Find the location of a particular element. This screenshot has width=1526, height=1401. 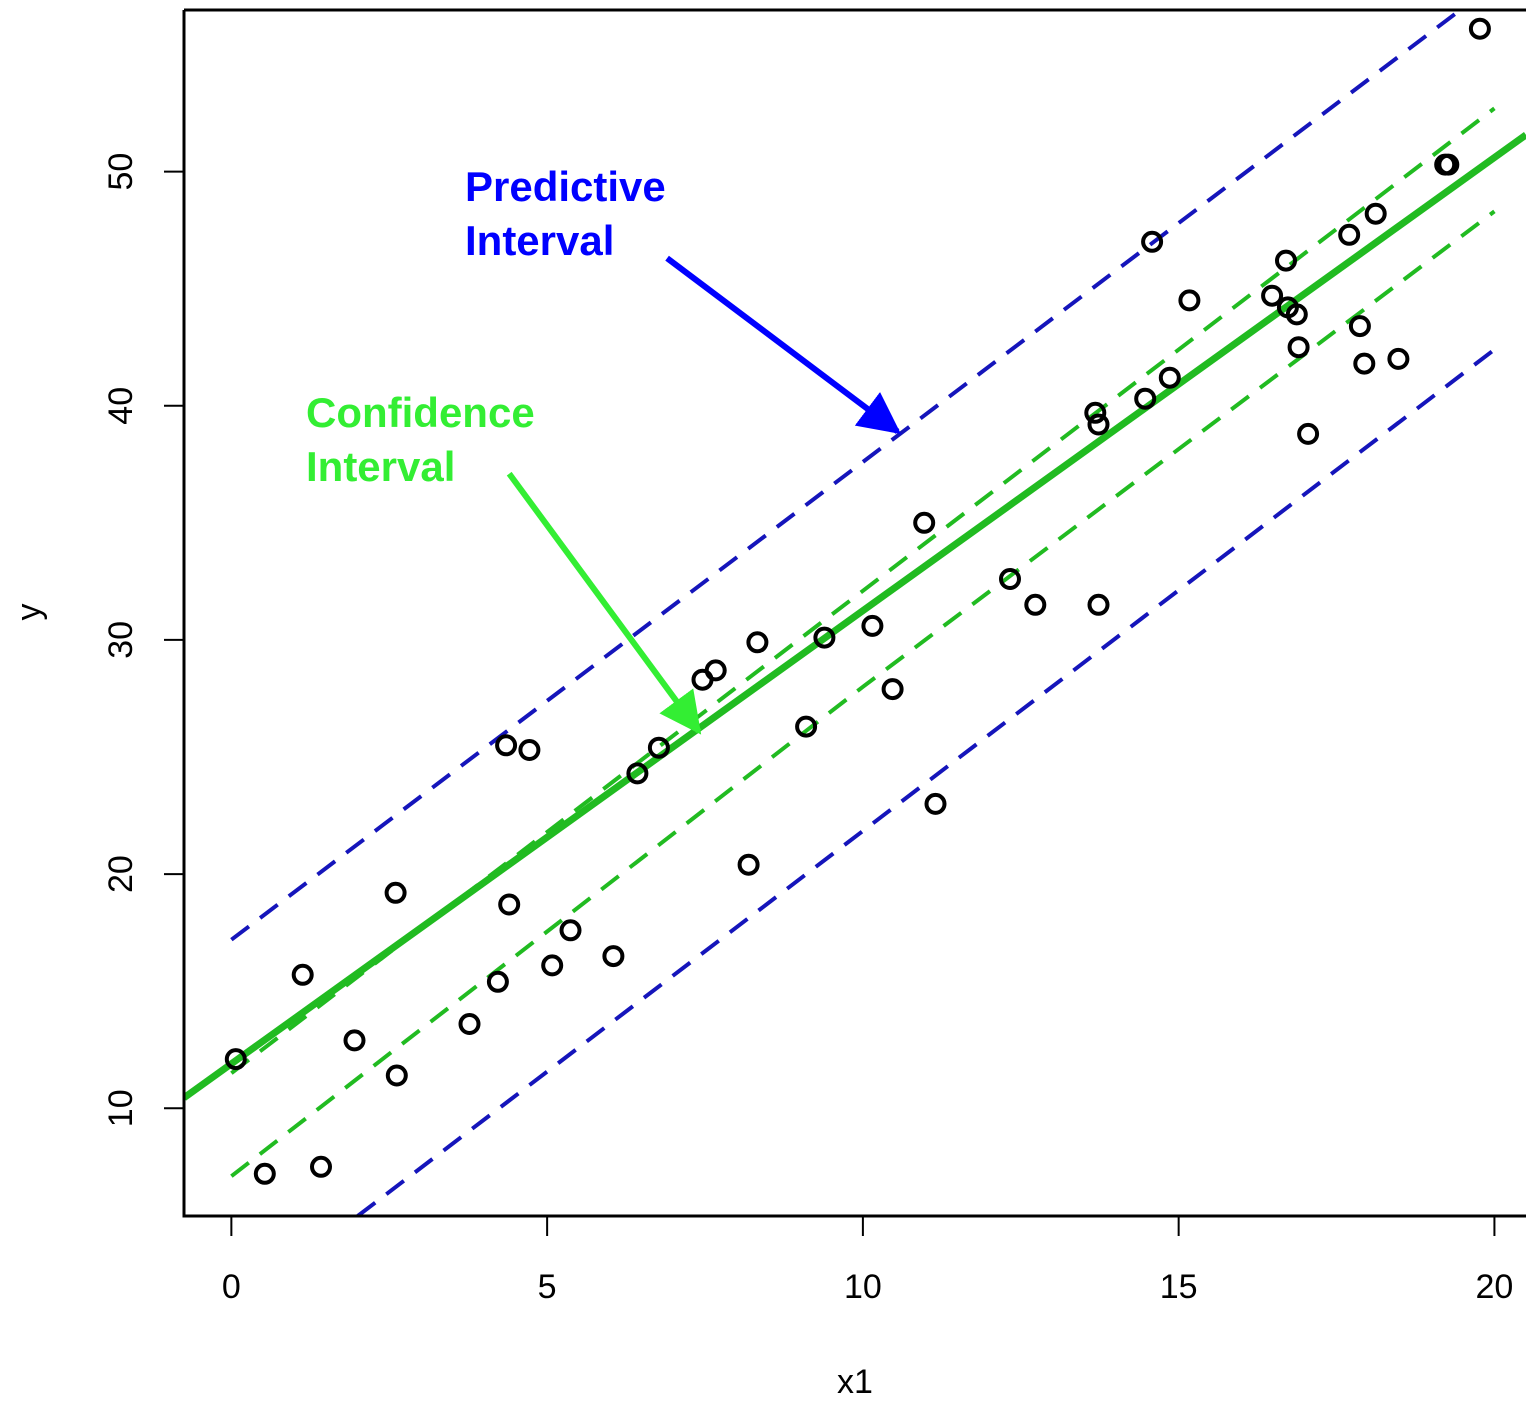

x-tick-label: 20 is located at coordinates (1495, 1287).